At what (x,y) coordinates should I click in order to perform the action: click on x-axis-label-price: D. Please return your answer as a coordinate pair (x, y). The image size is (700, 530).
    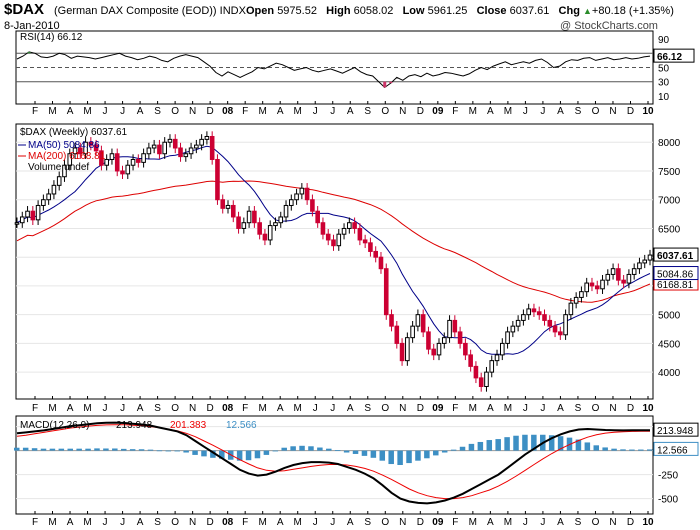
    Looking at the image, I should click on (630, 408).